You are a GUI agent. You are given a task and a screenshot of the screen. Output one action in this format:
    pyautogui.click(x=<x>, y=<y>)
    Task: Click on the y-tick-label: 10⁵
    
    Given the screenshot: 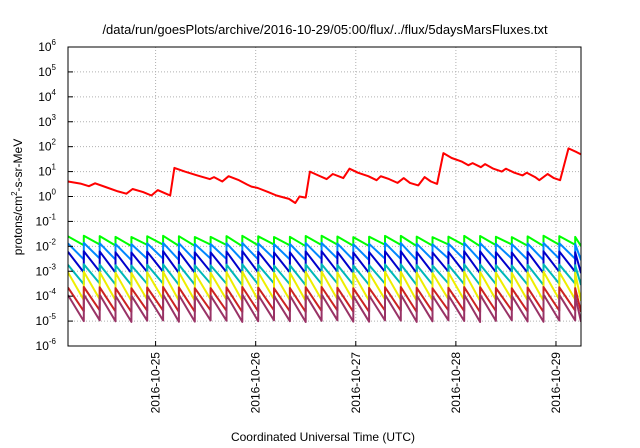 What is the action you would take?
    pyautogui.click(x=47, y=71)
    